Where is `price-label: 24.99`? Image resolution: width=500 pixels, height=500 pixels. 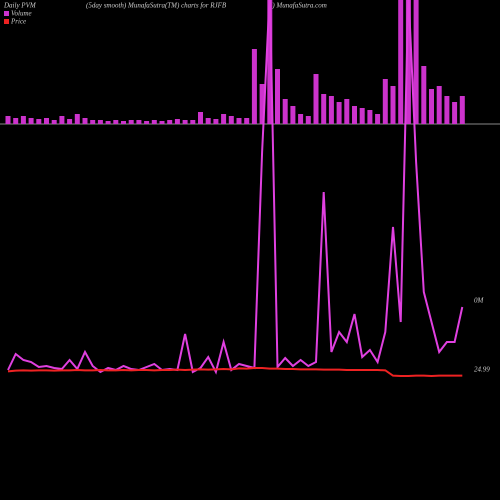 price-label: 24.99 is located at coordinates (482, 370).